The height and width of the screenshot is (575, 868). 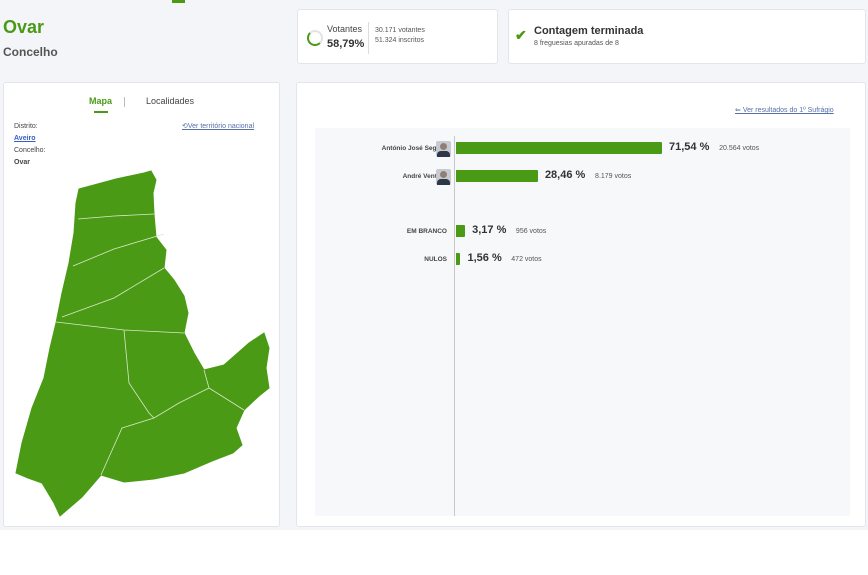 I want to click on inscritos-count: 51.324 inscritos, so click(x=400, y=40).